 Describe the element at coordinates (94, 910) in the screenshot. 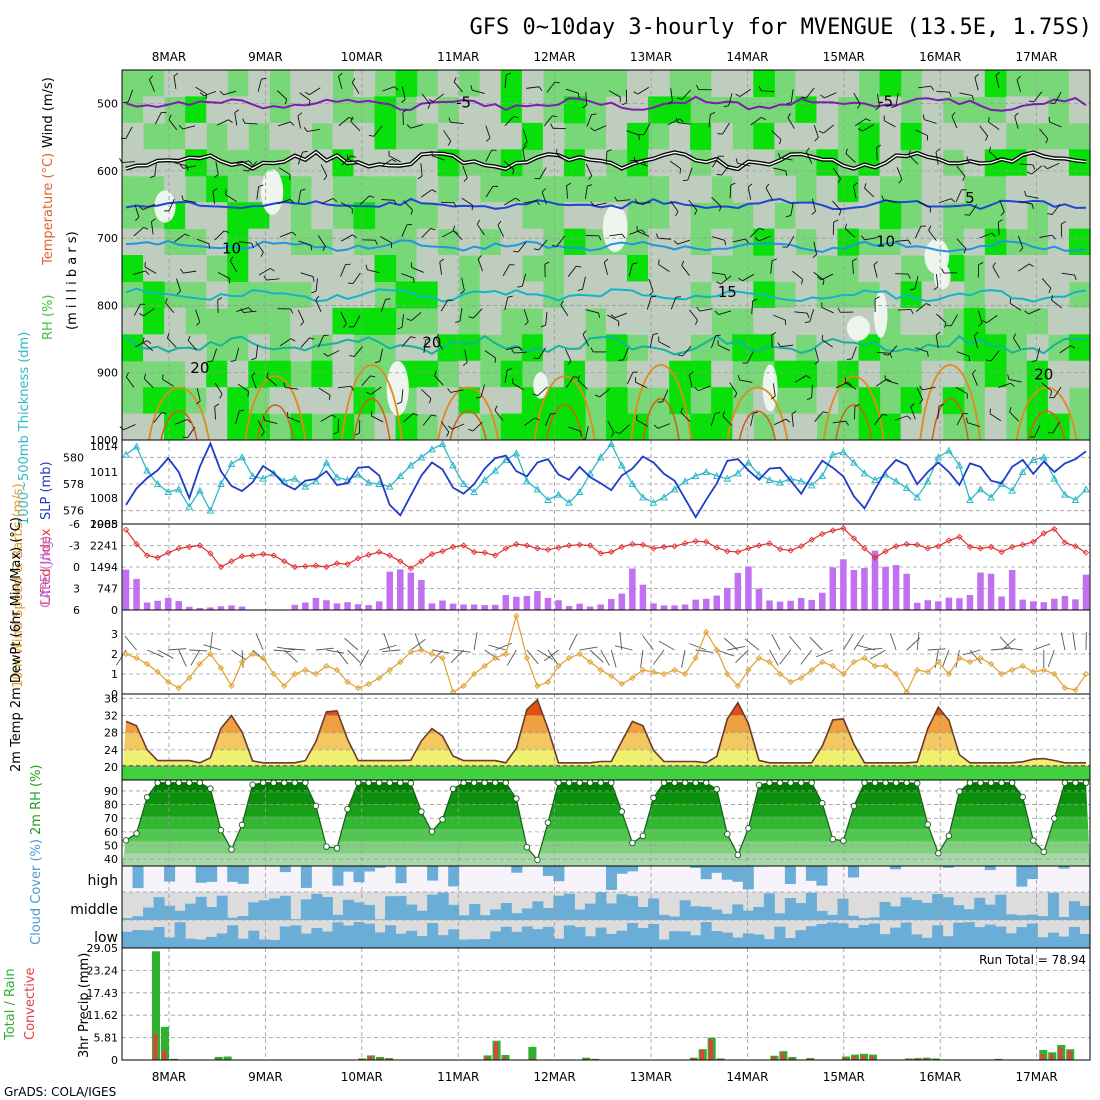

I see `cloud-level-label: middle` at that location.